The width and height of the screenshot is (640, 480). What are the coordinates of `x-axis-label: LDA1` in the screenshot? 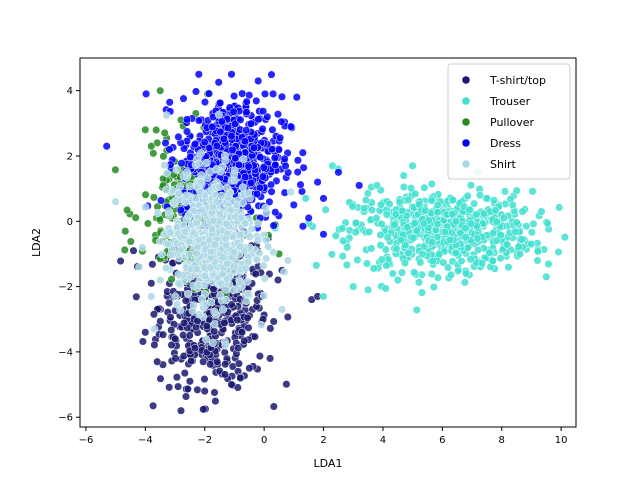 It's located at (328, 463).